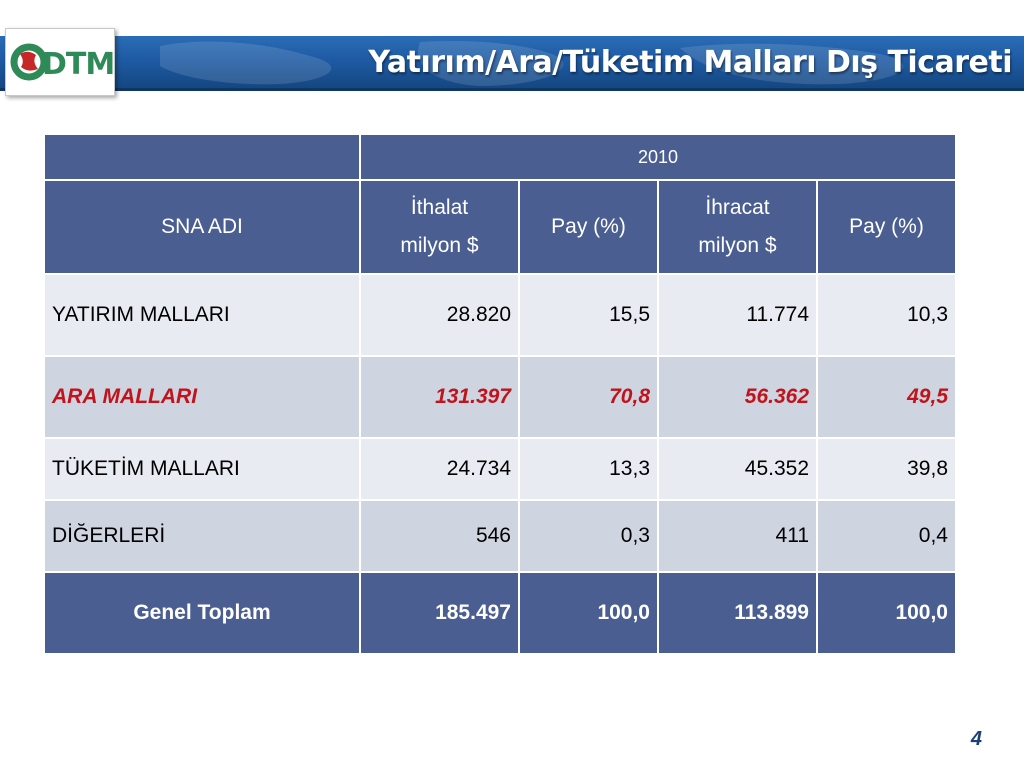  Describe the element at coordinates (737, 536) in the screenshot. I see `ihracat-value: 411` at that location.